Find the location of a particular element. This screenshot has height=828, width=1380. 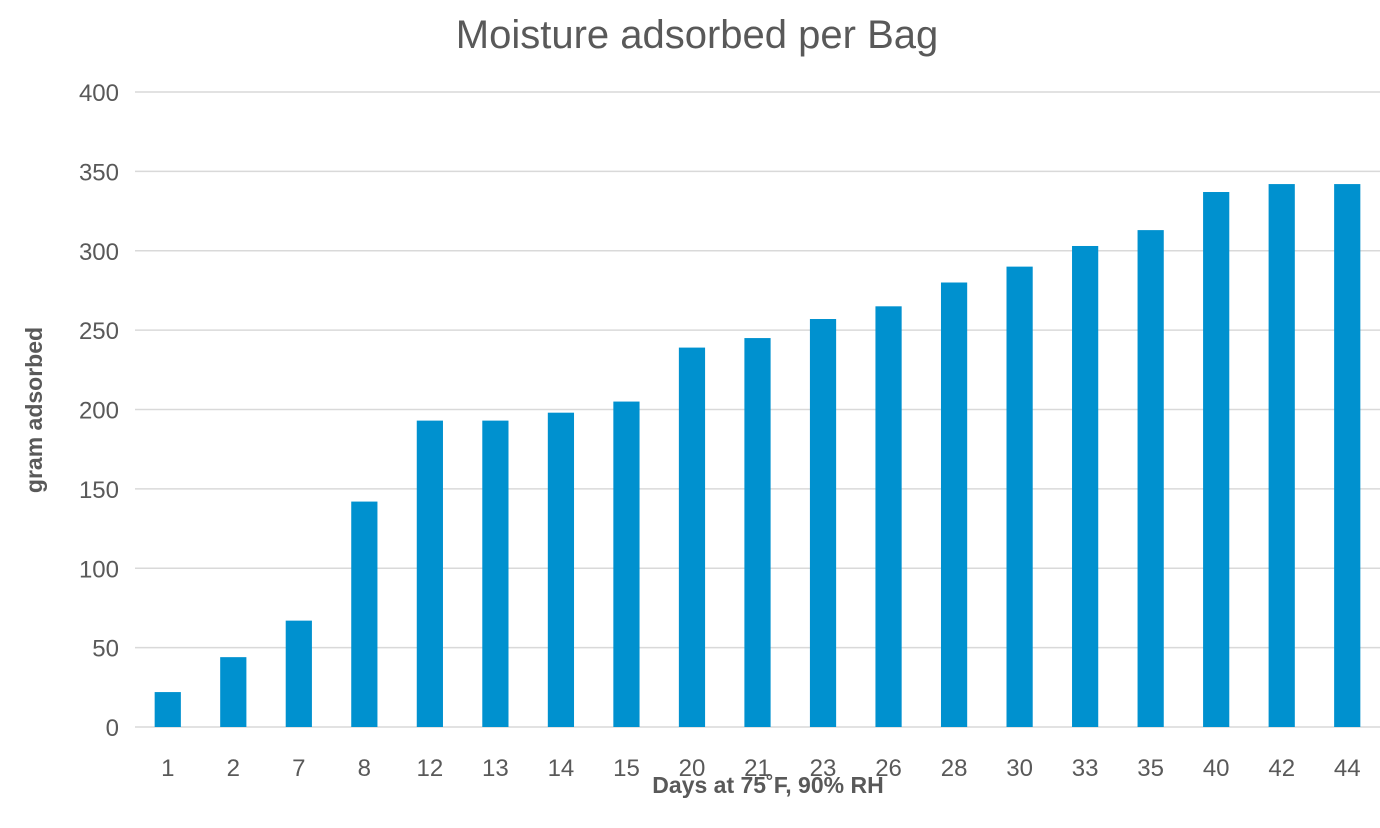

x-tick-label: 44 is located at coordinates (1347, 768).